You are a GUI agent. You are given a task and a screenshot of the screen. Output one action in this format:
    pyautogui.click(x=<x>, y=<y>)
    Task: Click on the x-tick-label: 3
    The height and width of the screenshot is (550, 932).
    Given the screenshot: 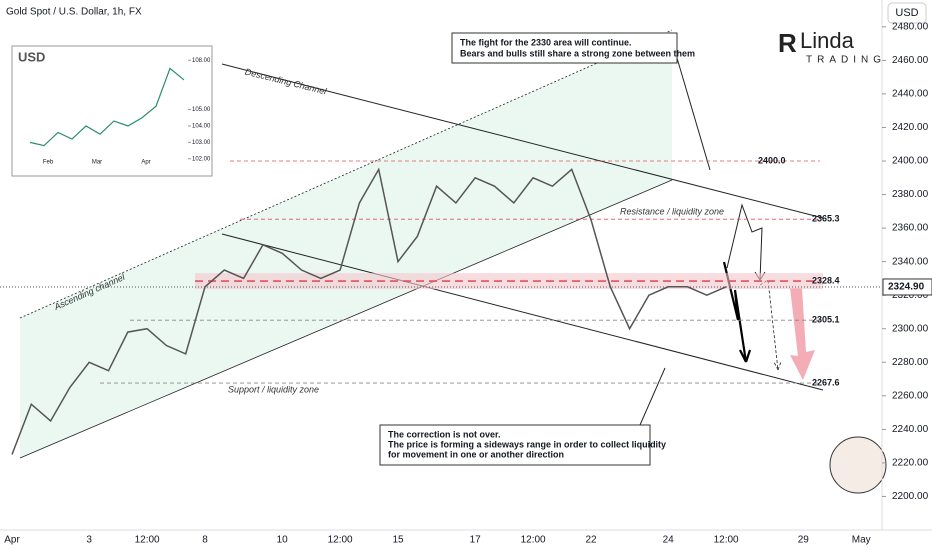 What is the action you would take?
    pyautogui.click(x=89, y=540)
    